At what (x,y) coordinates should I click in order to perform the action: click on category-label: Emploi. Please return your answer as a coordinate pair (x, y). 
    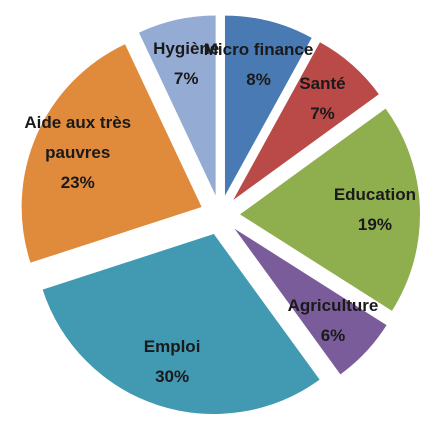
    Looking at the image, I should click on (172, 347).